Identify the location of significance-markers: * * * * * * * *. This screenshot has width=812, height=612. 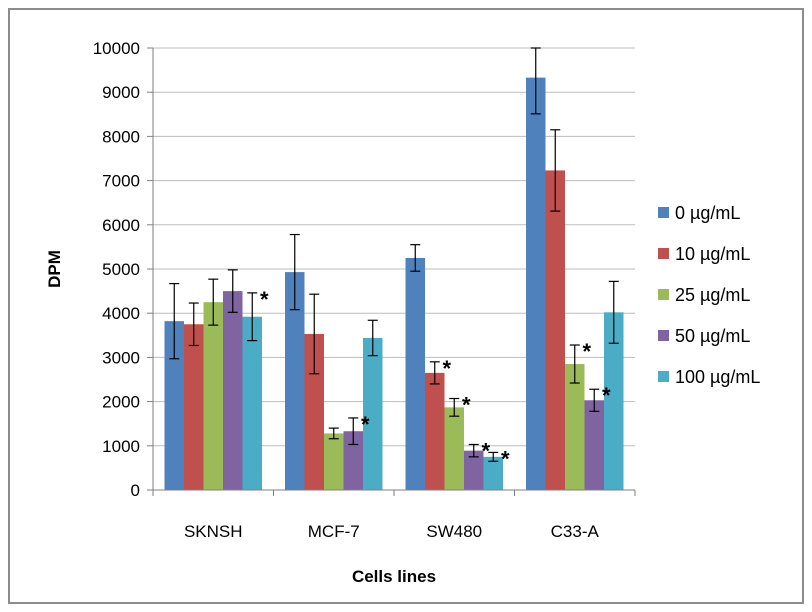
(435, 379).